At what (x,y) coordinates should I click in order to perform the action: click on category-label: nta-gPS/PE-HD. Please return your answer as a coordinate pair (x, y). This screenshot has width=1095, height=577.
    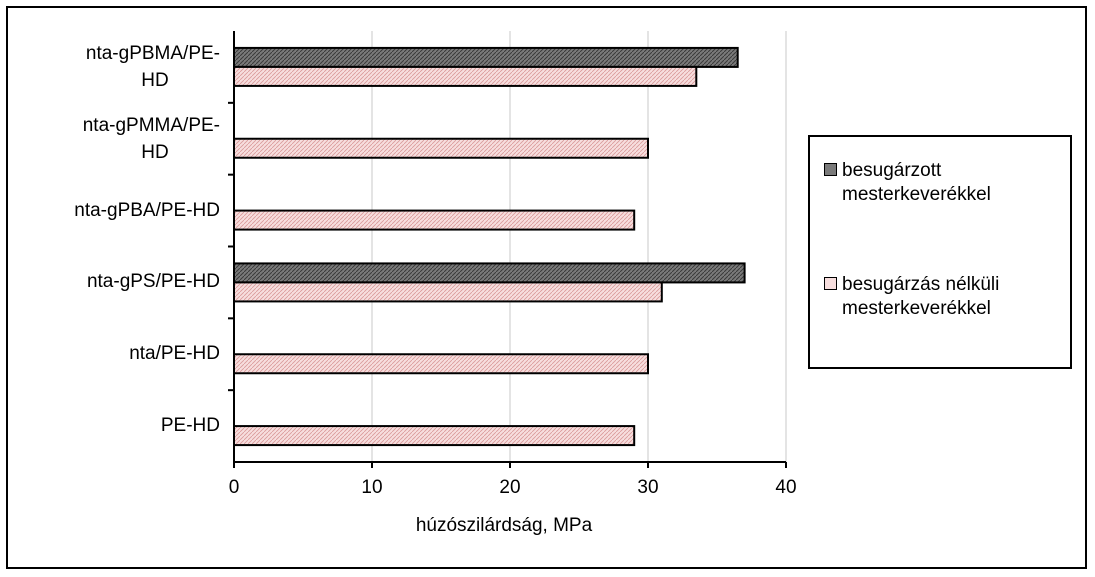
    Looking at the image, I should click on (153, 282).